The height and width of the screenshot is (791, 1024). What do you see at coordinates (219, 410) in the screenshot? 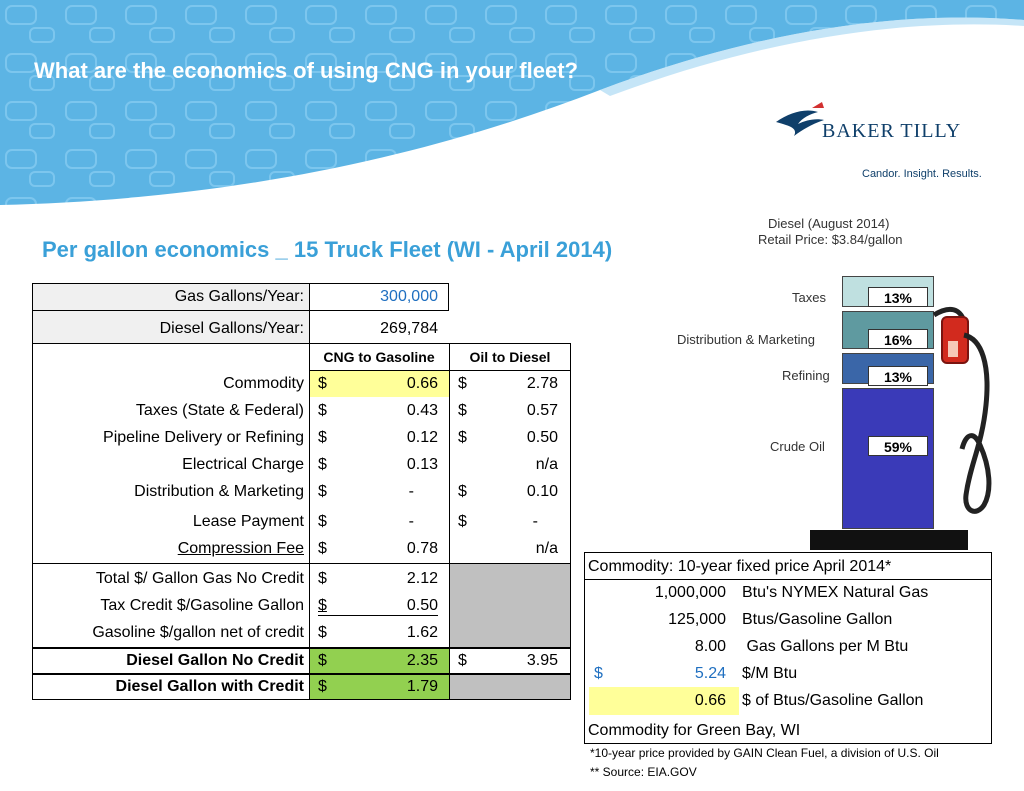
I see `row-label-taxes: Taxes (State & Federal)` at bounding box center [219, 410].